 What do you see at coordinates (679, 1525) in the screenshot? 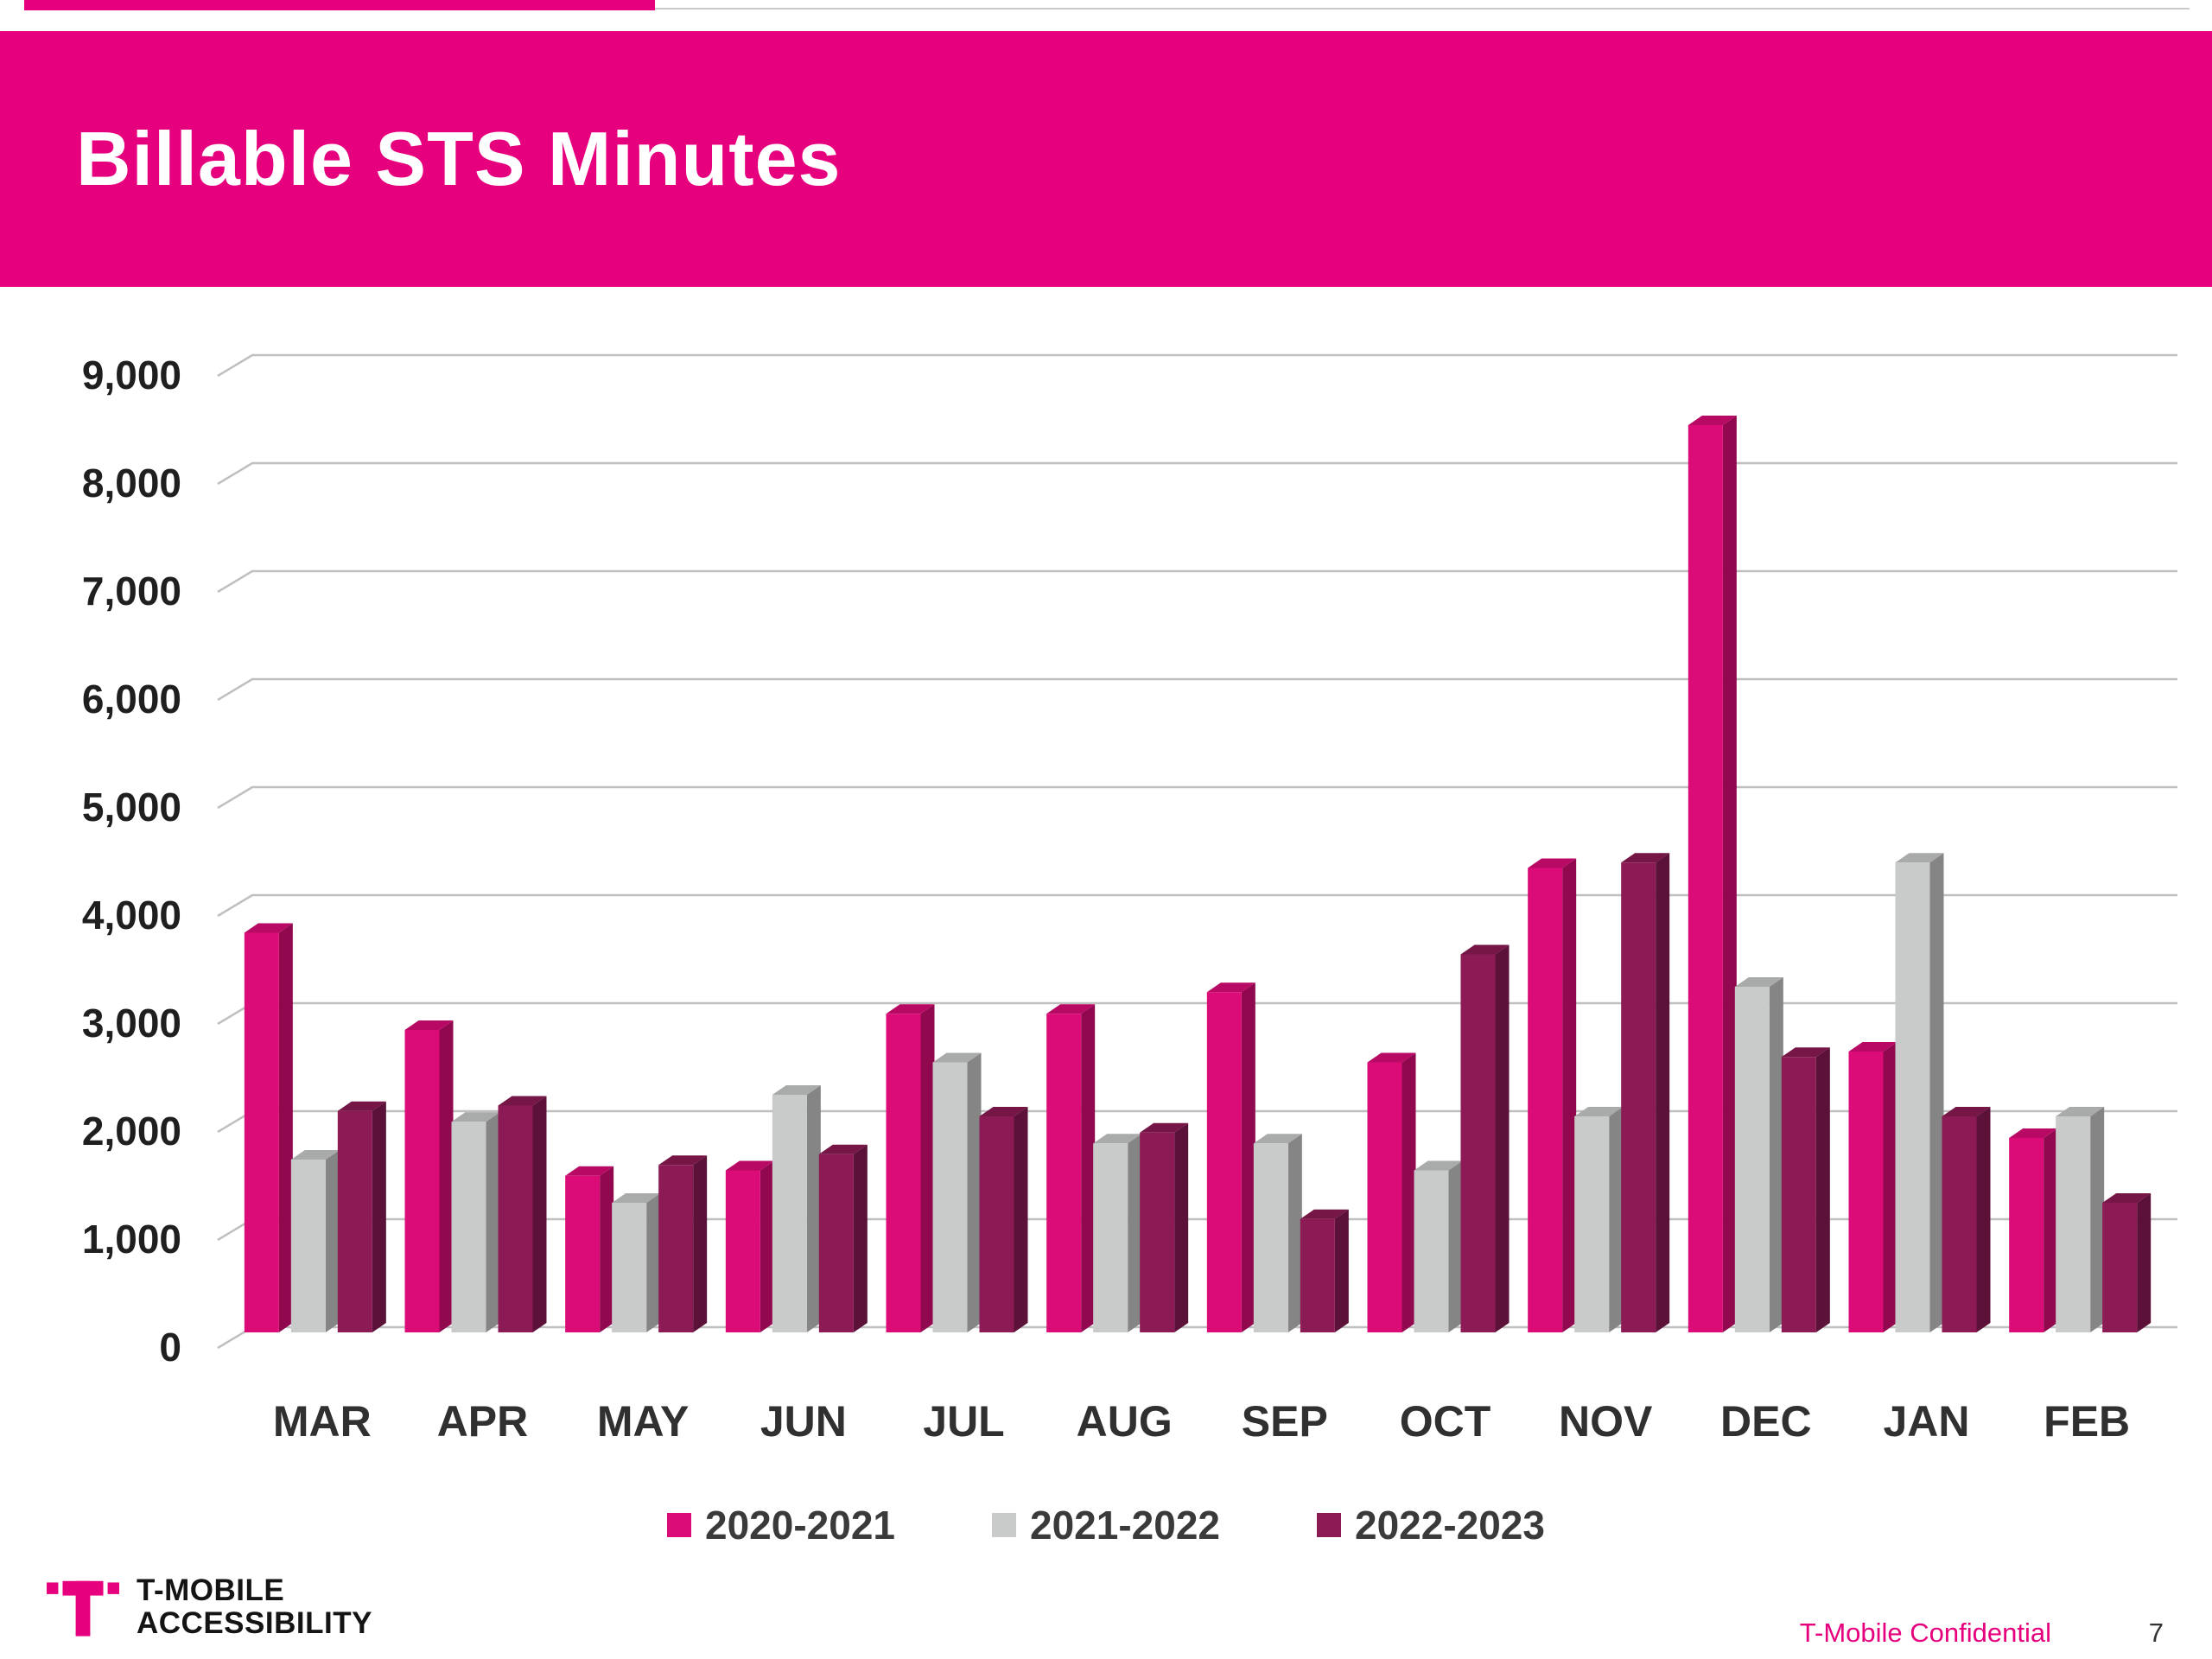
I see `legend-swatch-2020-2021` at bounding box center [679, 1525].